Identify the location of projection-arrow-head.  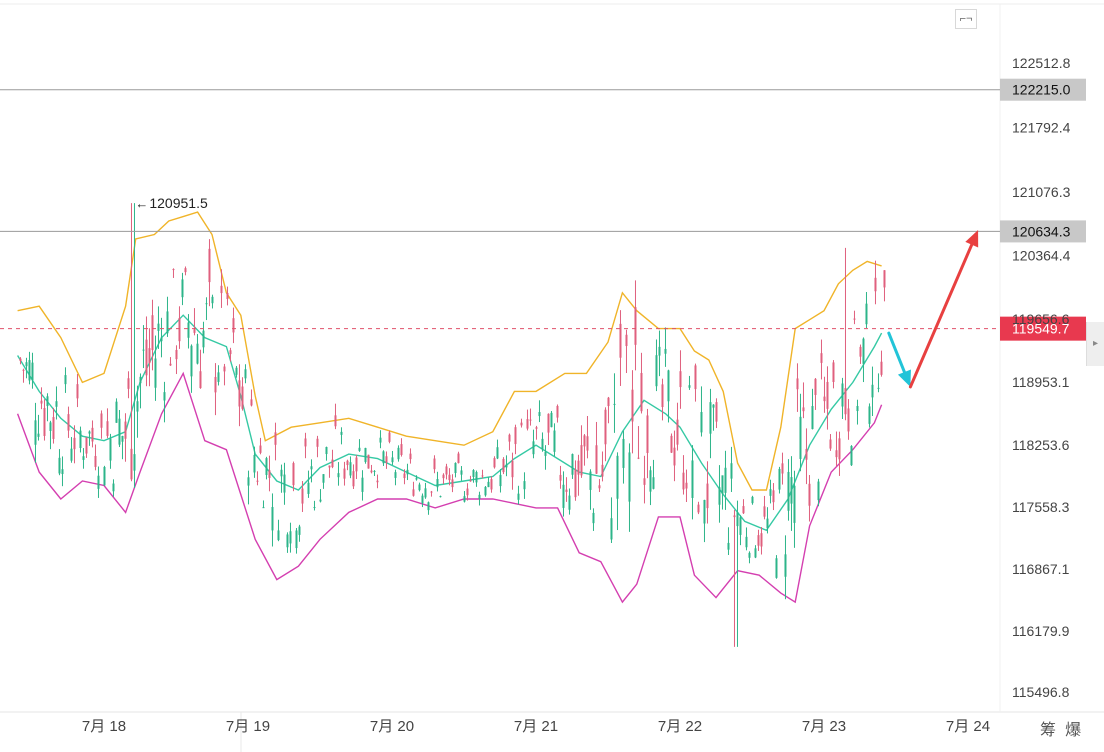
(904, 378).